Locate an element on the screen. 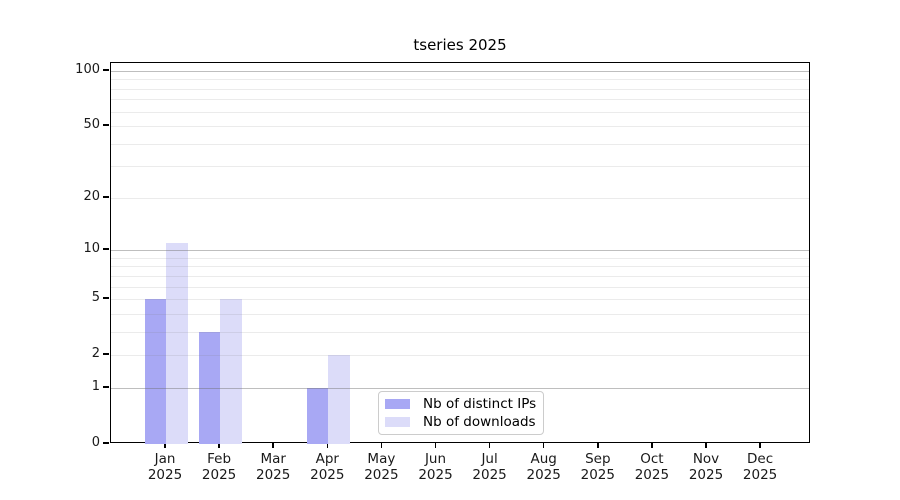  y-tick-label: 0 is located at coordinates (95, 442).